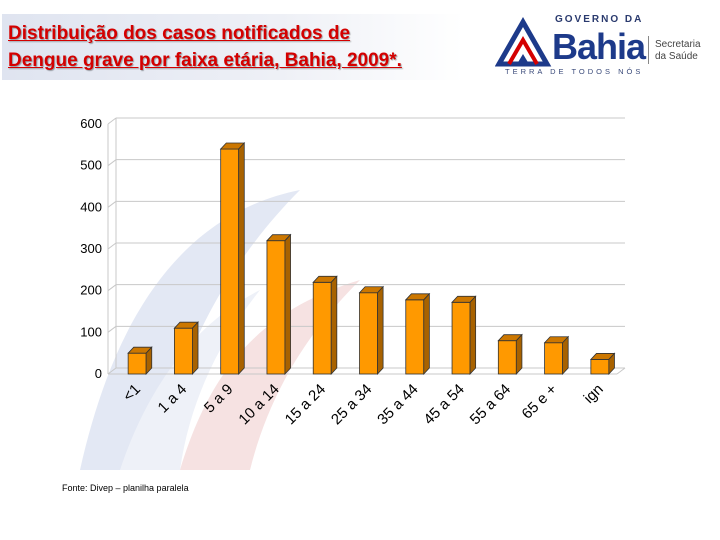 Image resolution: width=720 pixels, height=540 pixels. Describe the element at coordinates (443, 404) in the screenshot. I see `x-tick-label: 45 a 54` at that location.